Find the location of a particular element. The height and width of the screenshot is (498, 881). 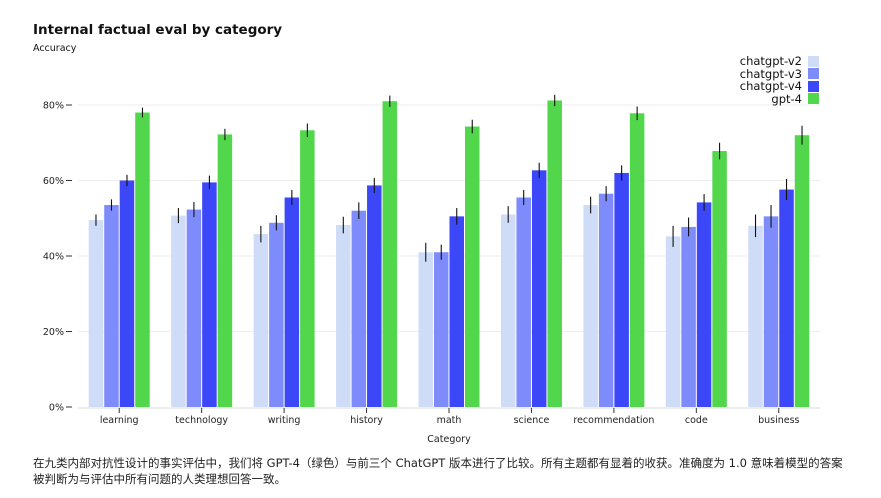

bar-chatgpt-v2-history is located at coordinates (343, 316).